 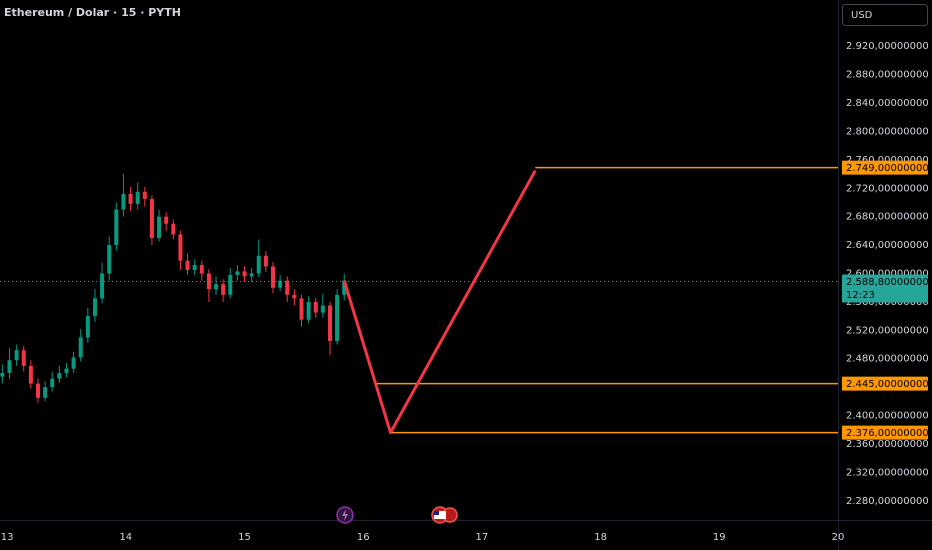 What do you see at coordinates (838, 537) in the screenshot?
I see `x-tick-label: 20` at bounding box center [838, 537].